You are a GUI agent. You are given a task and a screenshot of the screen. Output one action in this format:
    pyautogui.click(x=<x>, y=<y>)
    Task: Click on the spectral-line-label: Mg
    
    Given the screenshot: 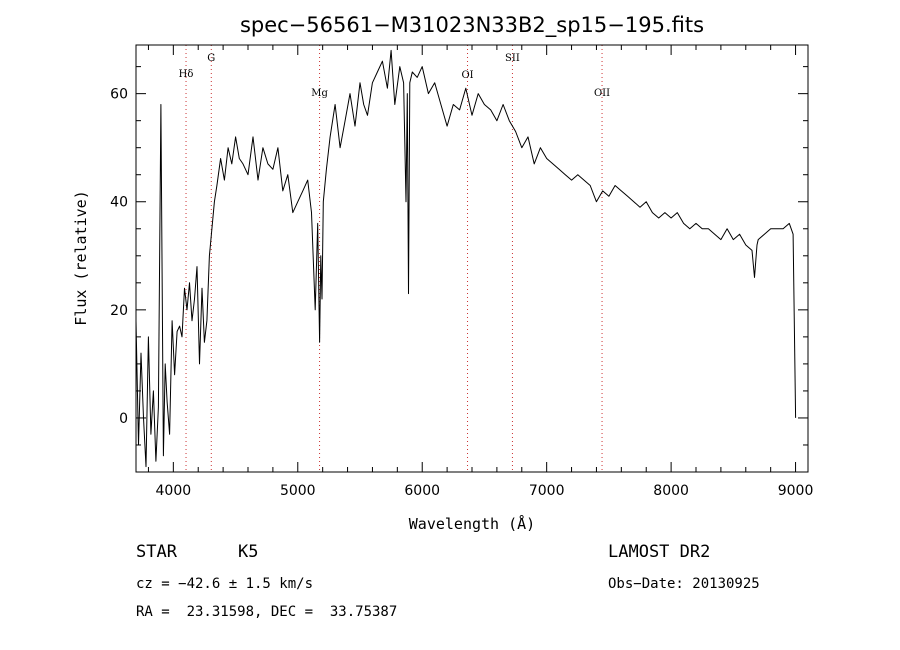 What is the action you would take?
    pyautogui.click(x=319, y=93)
    